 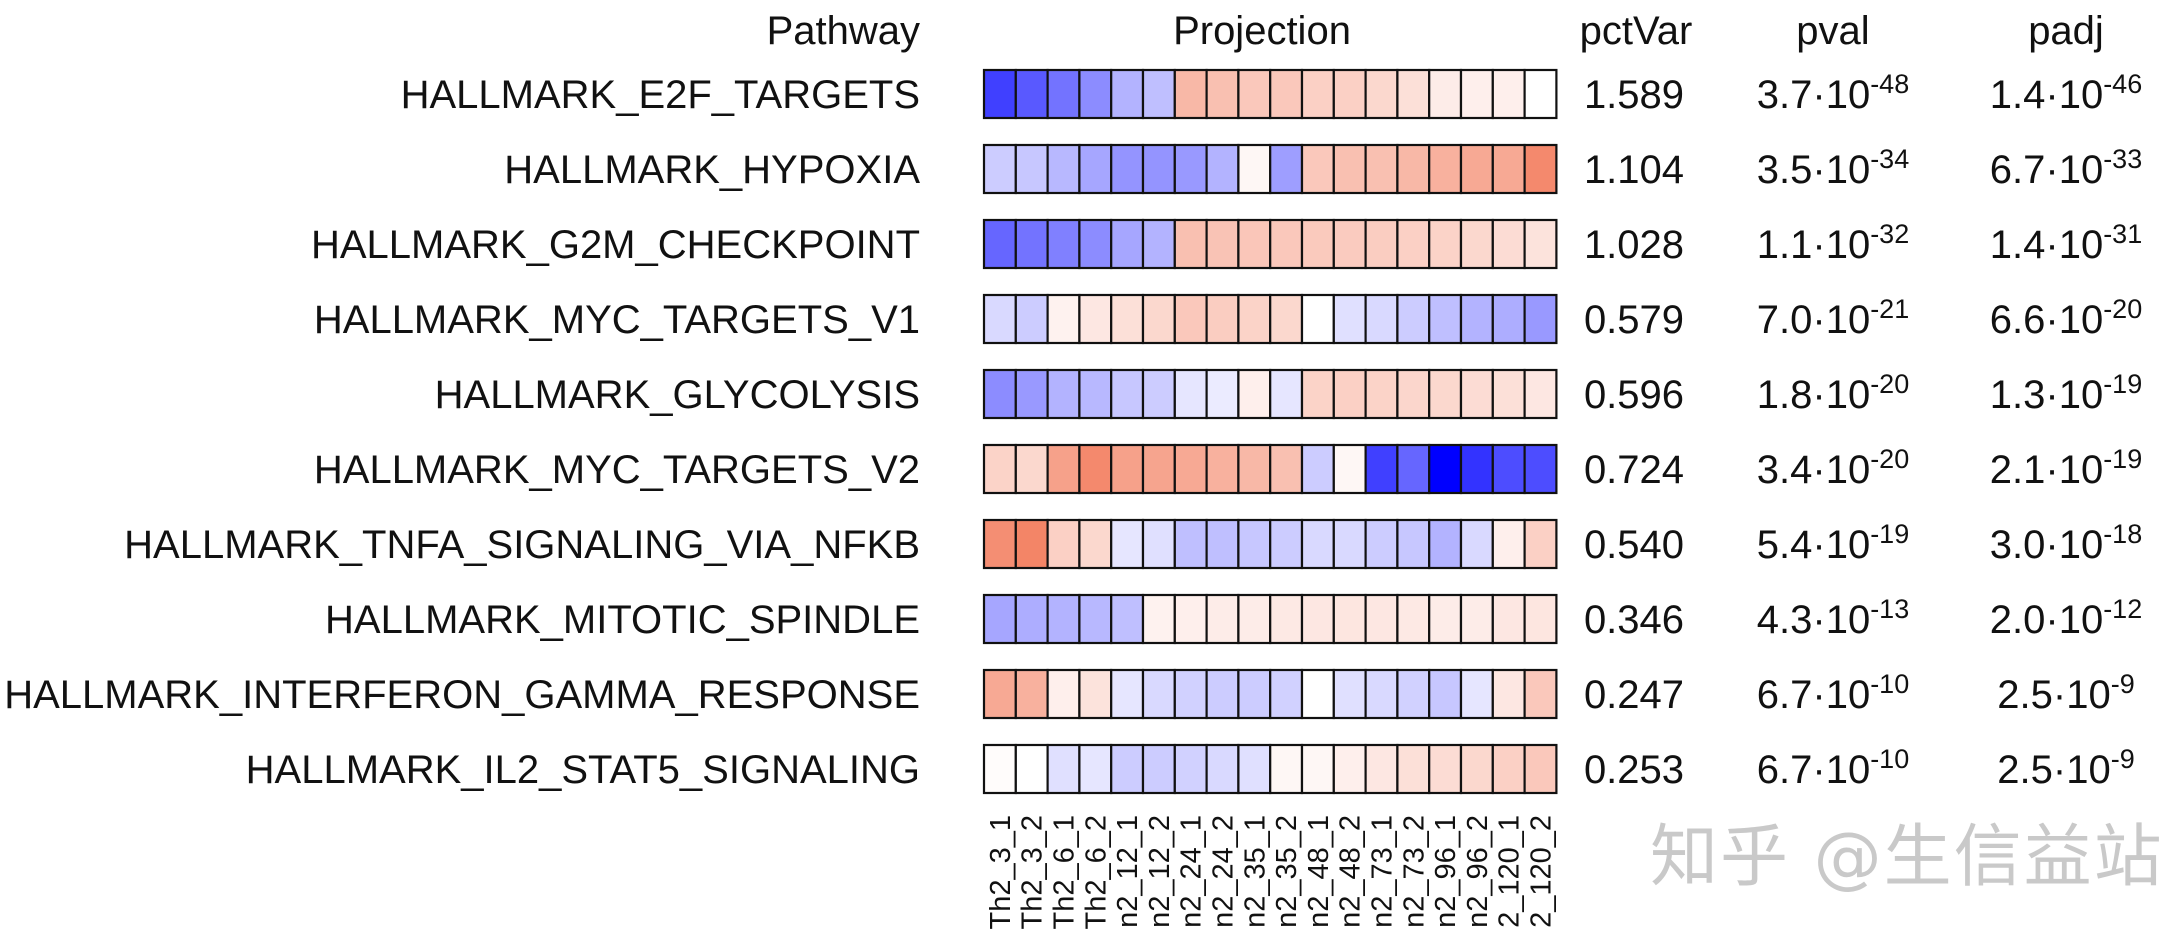 I want to click on column-tick-label: n2_48_1, so click(x=1319, y=871).